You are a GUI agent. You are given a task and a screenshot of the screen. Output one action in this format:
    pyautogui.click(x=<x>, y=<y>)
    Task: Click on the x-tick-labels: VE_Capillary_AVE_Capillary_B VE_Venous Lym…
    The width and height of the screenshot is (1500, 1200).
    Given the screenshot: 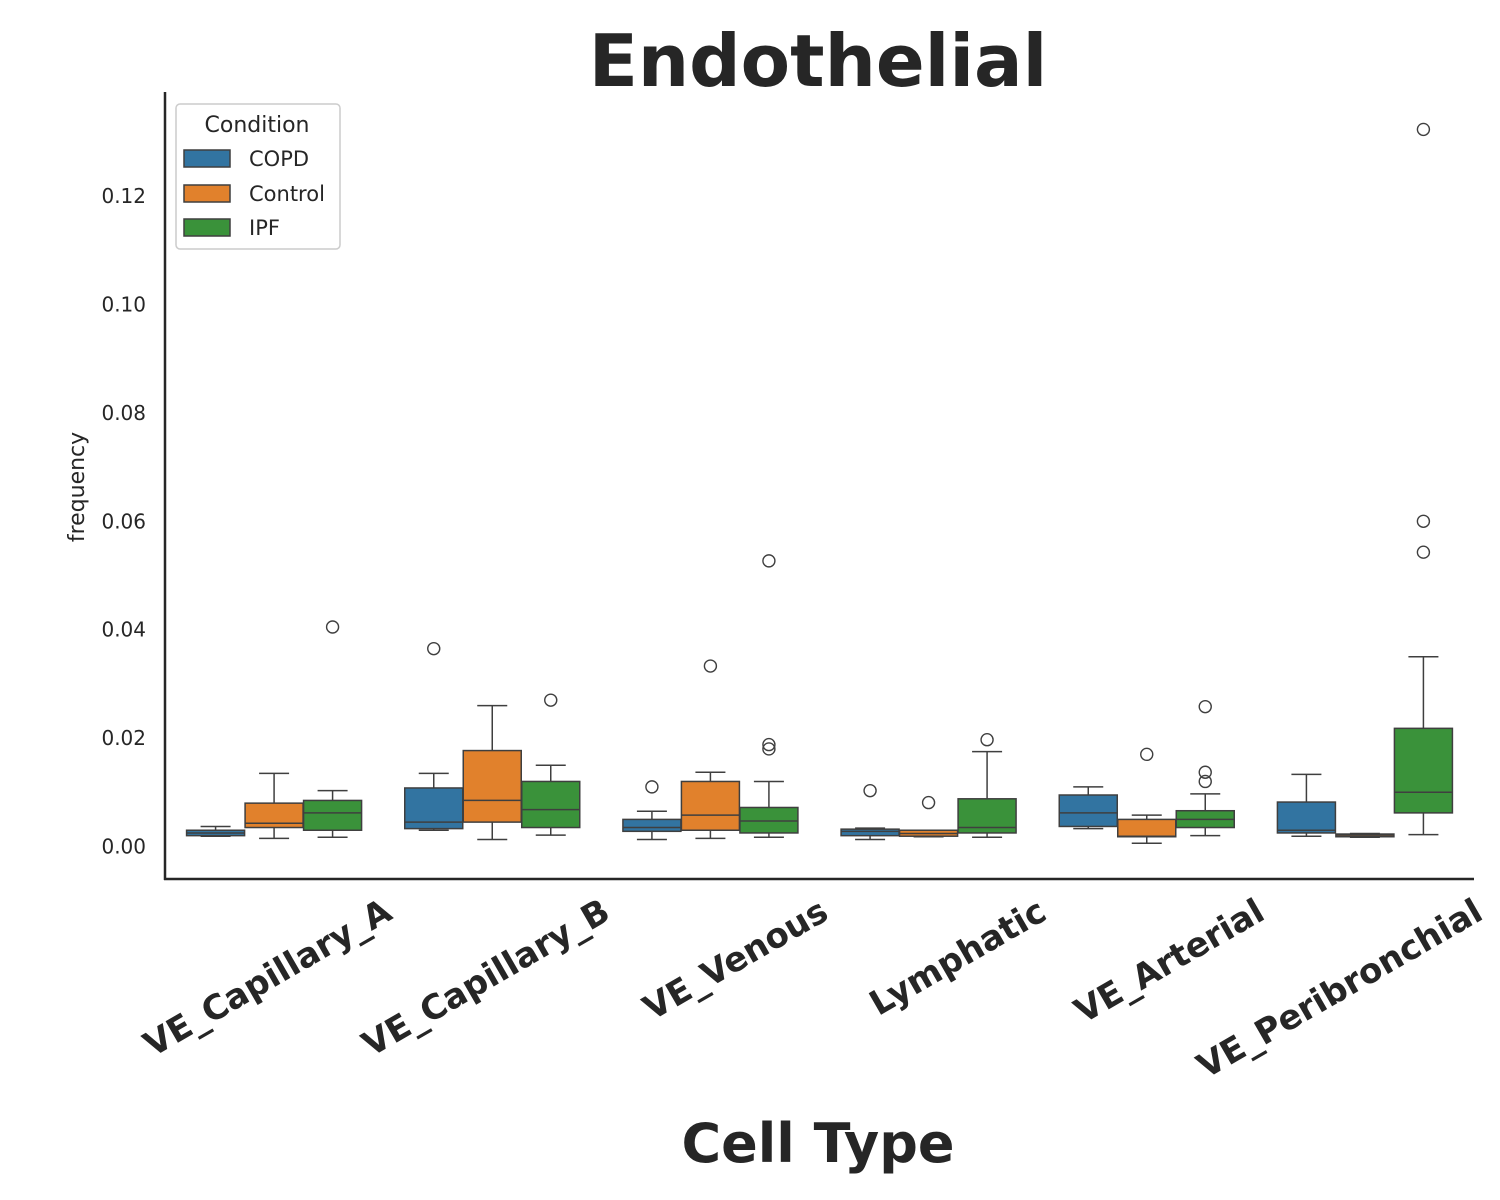 What is the action you would take?
    pyautogui.click(x=813, y=989)
    